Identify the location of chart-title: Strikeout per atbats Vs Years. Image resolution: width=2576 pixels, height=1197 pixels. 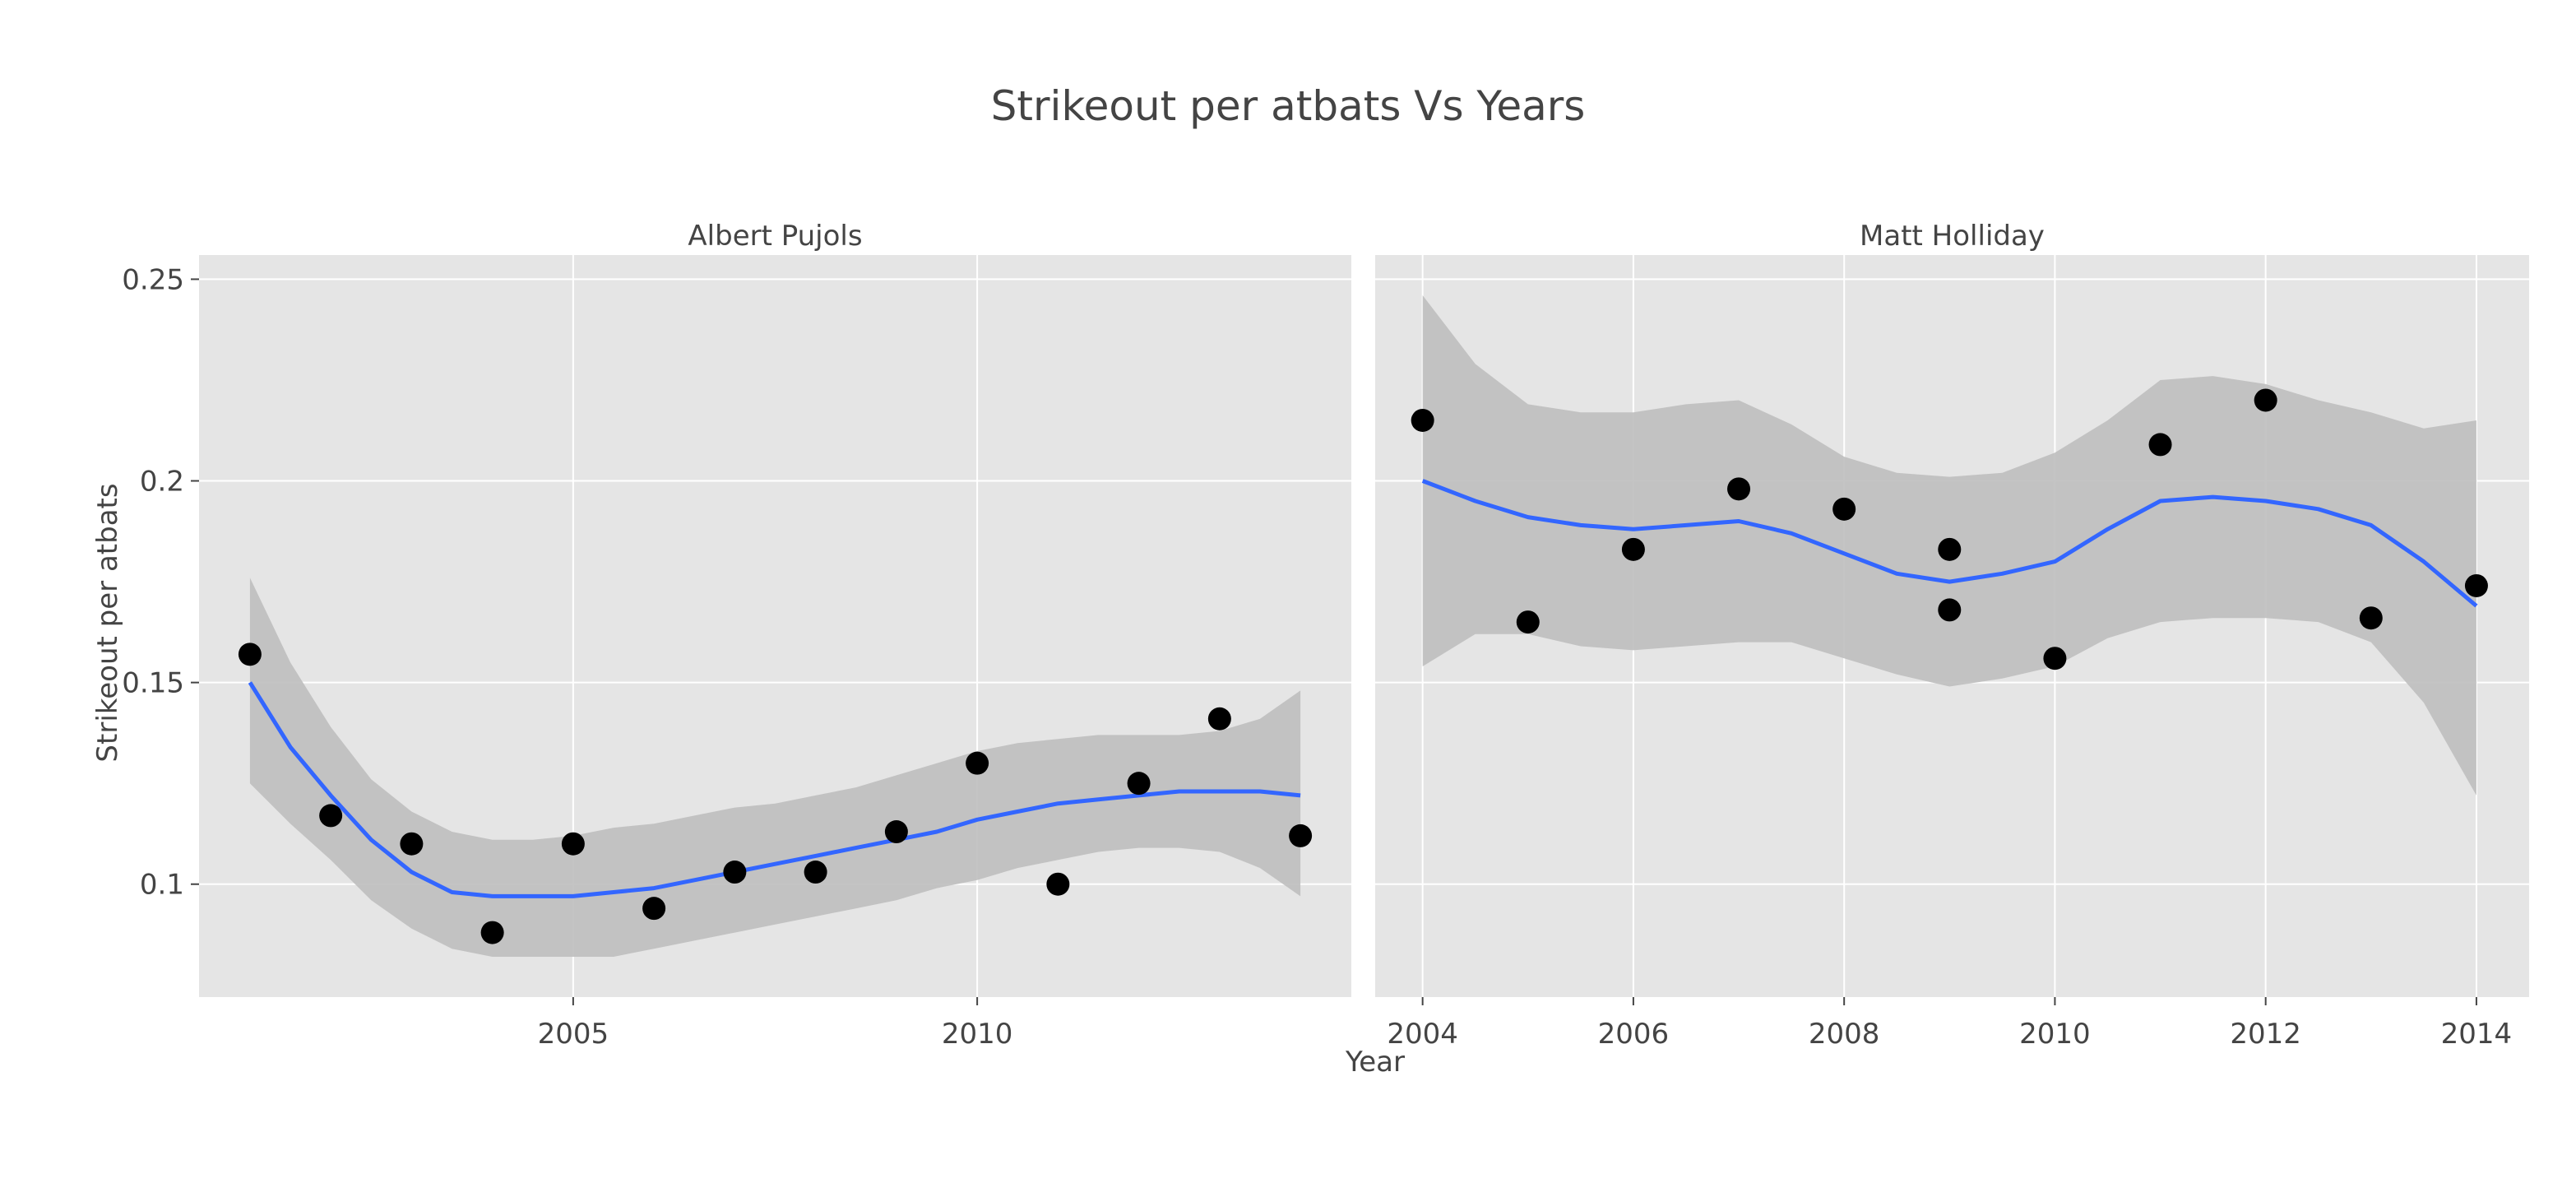
(1289, 106).